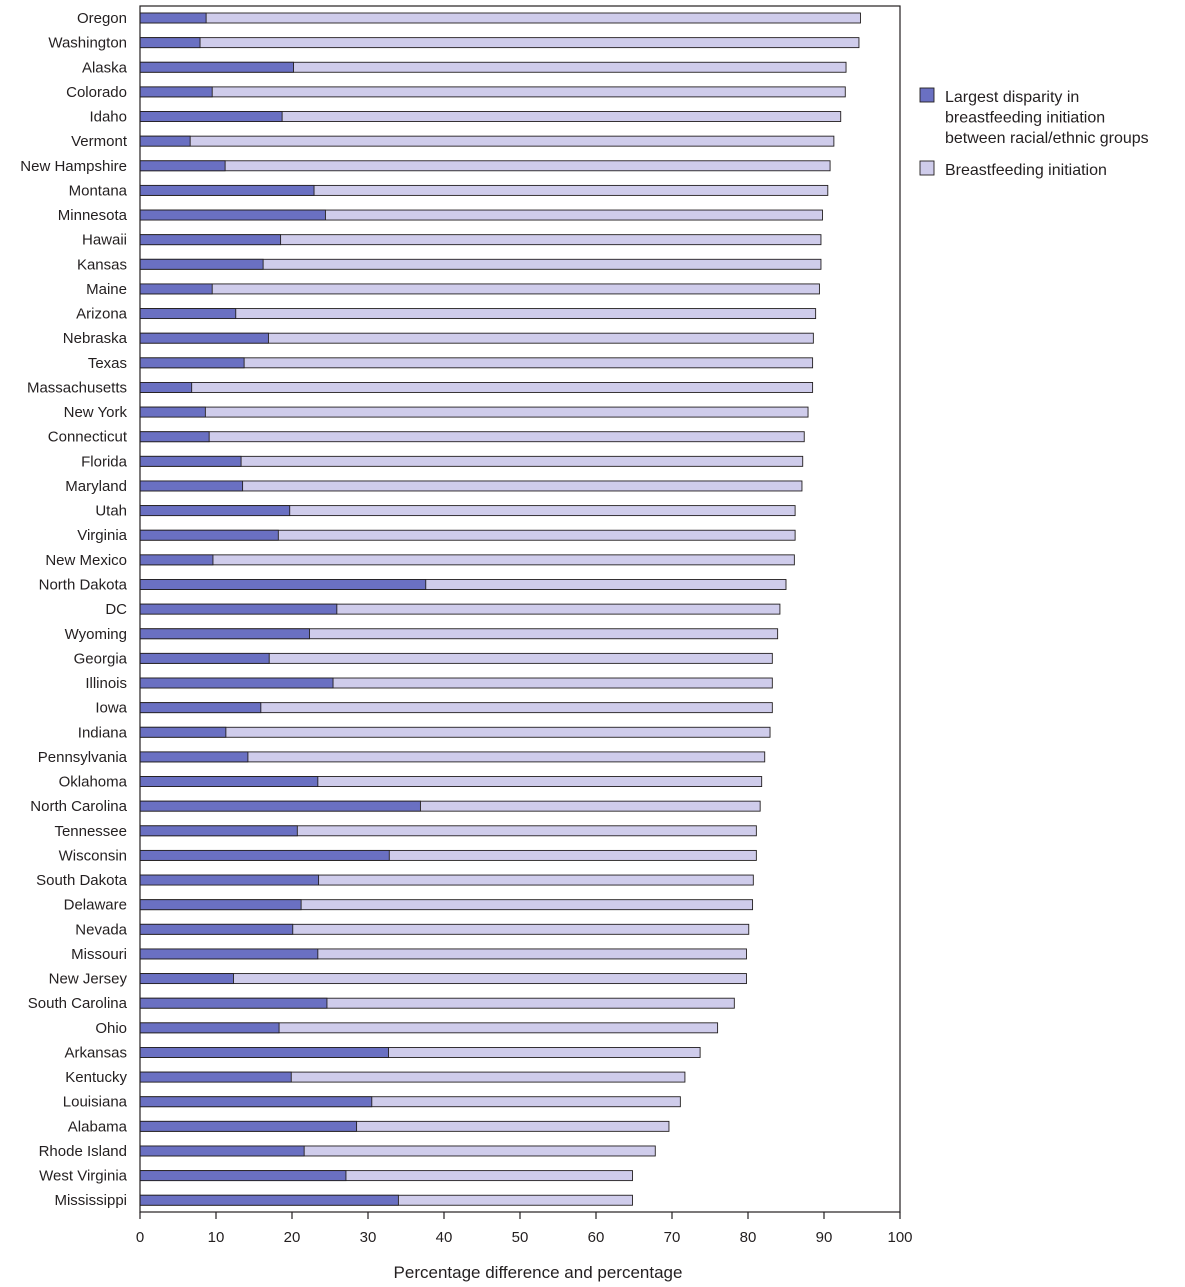  What do you see at coordinates (77, 387) in the screenshot?
I see `category-label-15: Massachusetts` at bounding box center [77, 387].